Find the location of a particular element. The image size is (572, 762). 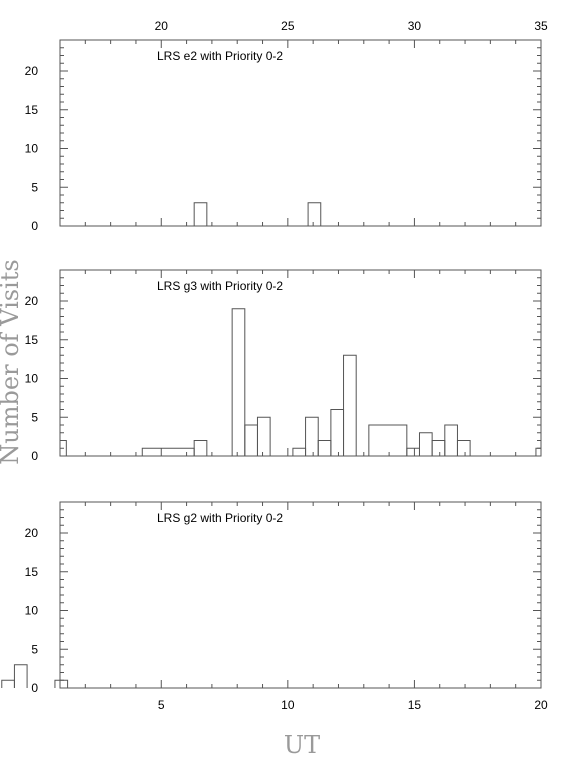

panel-title: LRS g3 with Priority 0-2 is located at coordinates (220, 286).